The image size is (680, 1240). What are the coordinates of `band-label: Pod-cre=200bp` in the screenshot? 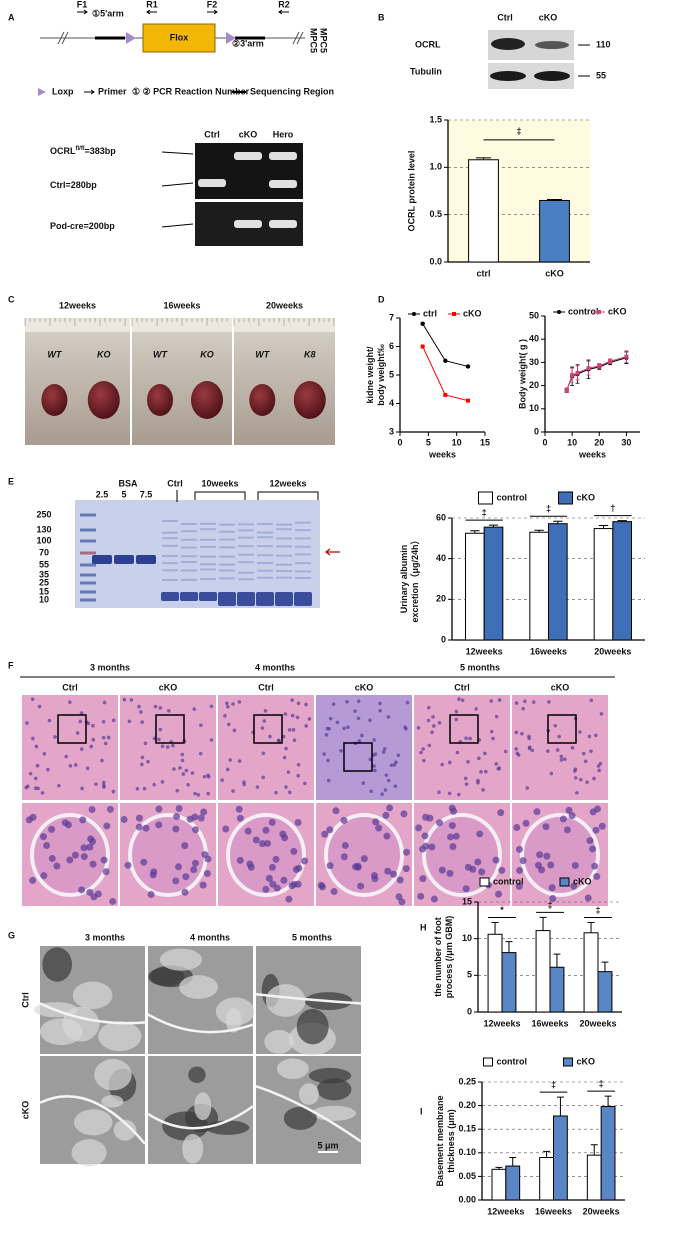 It's located at (82, 226).